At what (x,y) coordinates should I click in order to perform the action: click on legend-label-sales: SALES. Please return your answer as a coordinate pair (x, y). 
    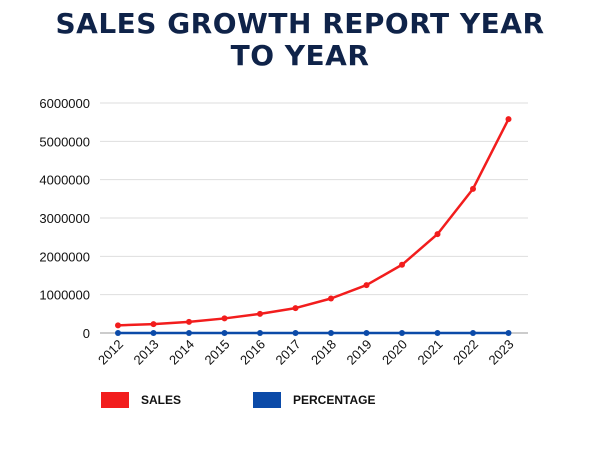
    Looking at the image, I should click on (161, 400).